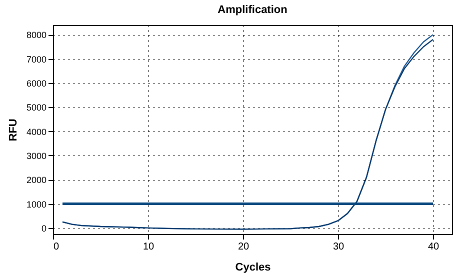  Describe the element at coordinates (253, 268) in the screenshot. I see `x-axis-title: Cycles` at that location.